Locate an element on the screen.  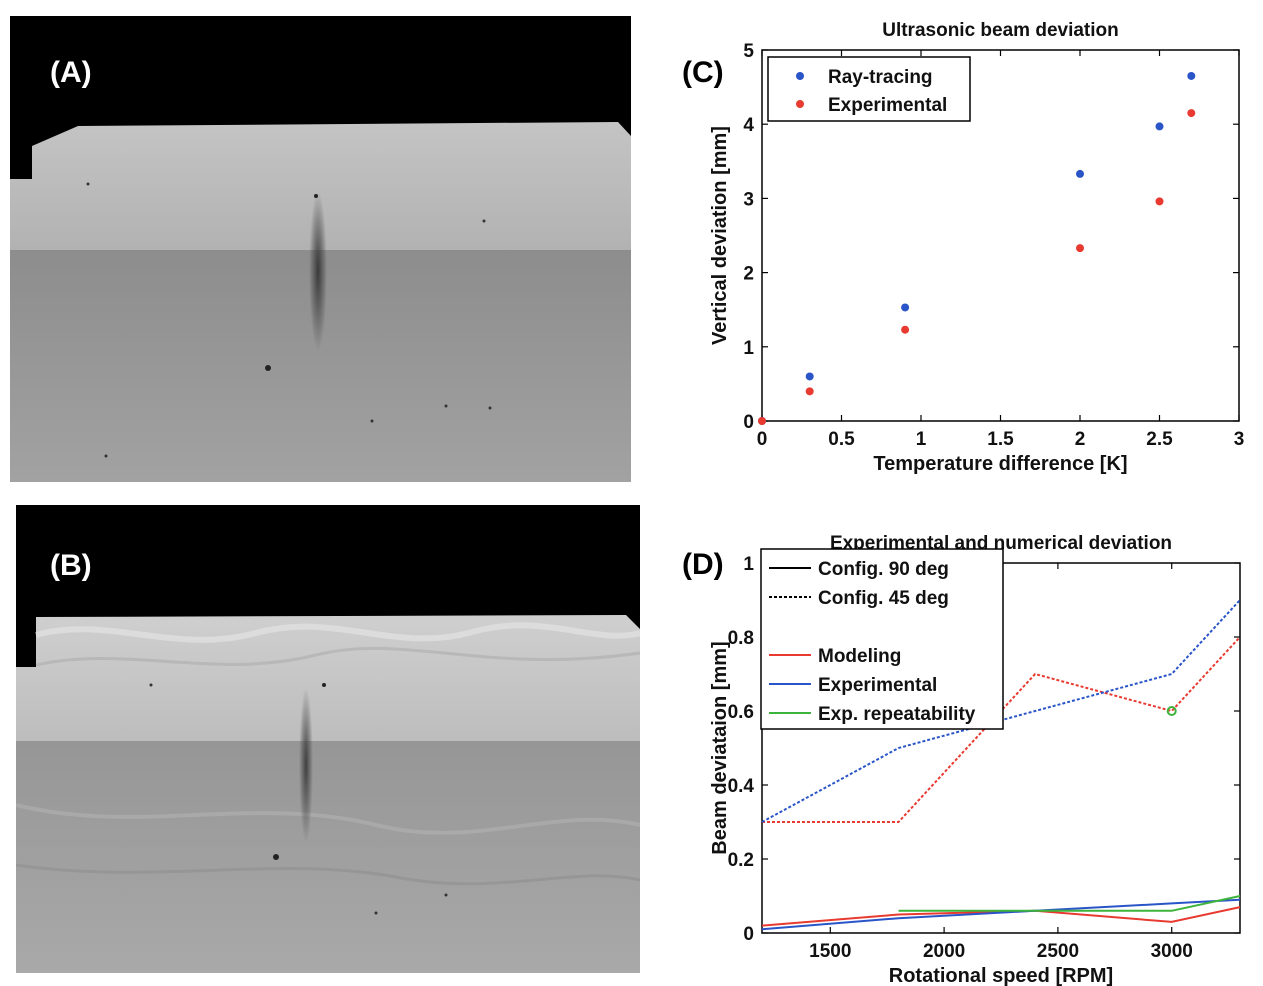
x-tick-label: 0.5 is located at coordinates (841, 439).